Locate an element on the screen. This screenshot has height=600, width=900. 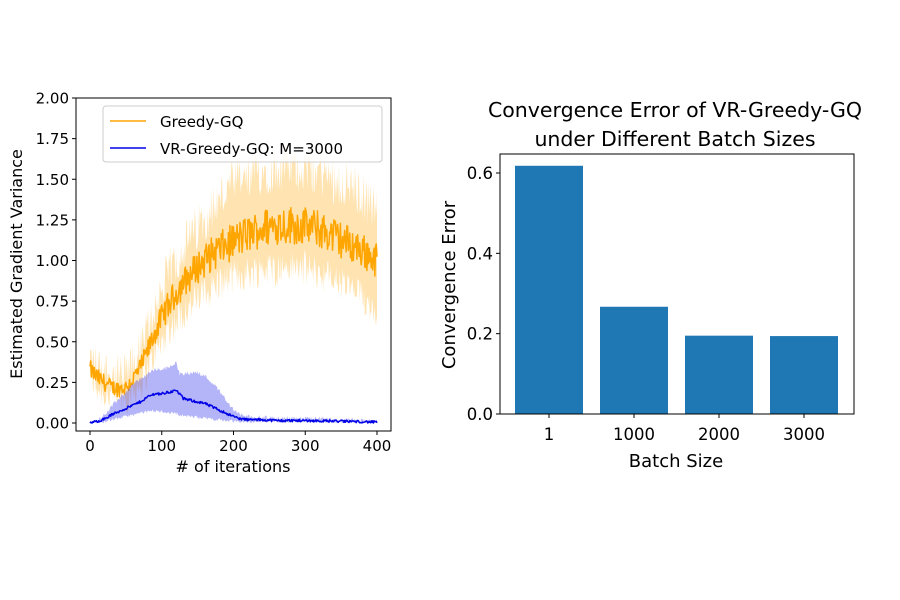
confidence-band-vr-greedy-gq is located at coordinates (233, 392).